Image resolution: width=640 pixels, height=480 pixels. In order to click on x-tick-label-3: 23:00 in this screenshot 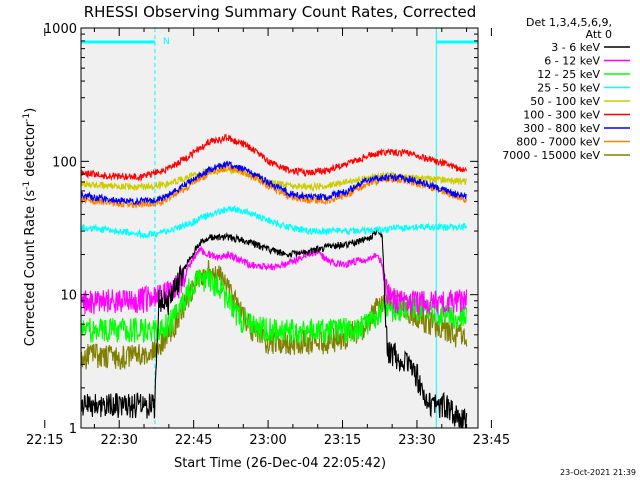, I will do `click(267, 440)`.